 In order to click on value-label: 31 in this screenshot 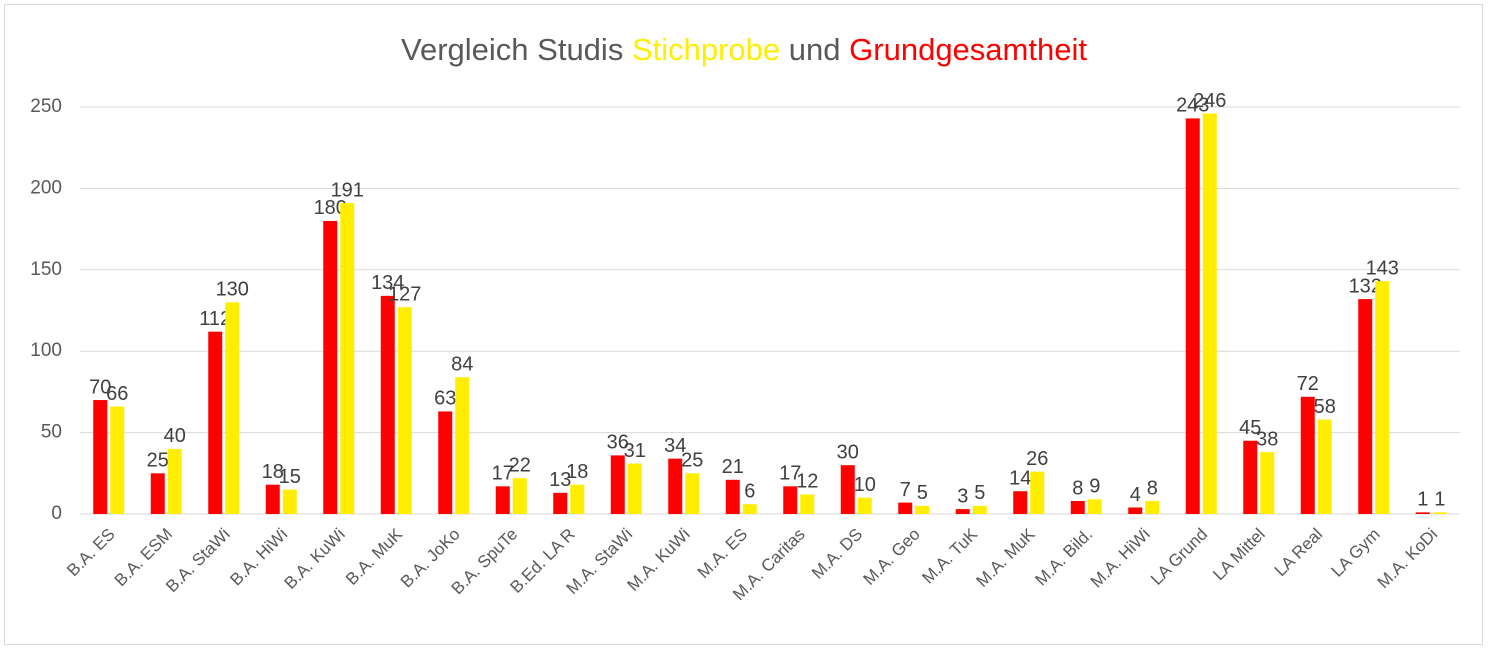, I will do `click(635, 451)`.